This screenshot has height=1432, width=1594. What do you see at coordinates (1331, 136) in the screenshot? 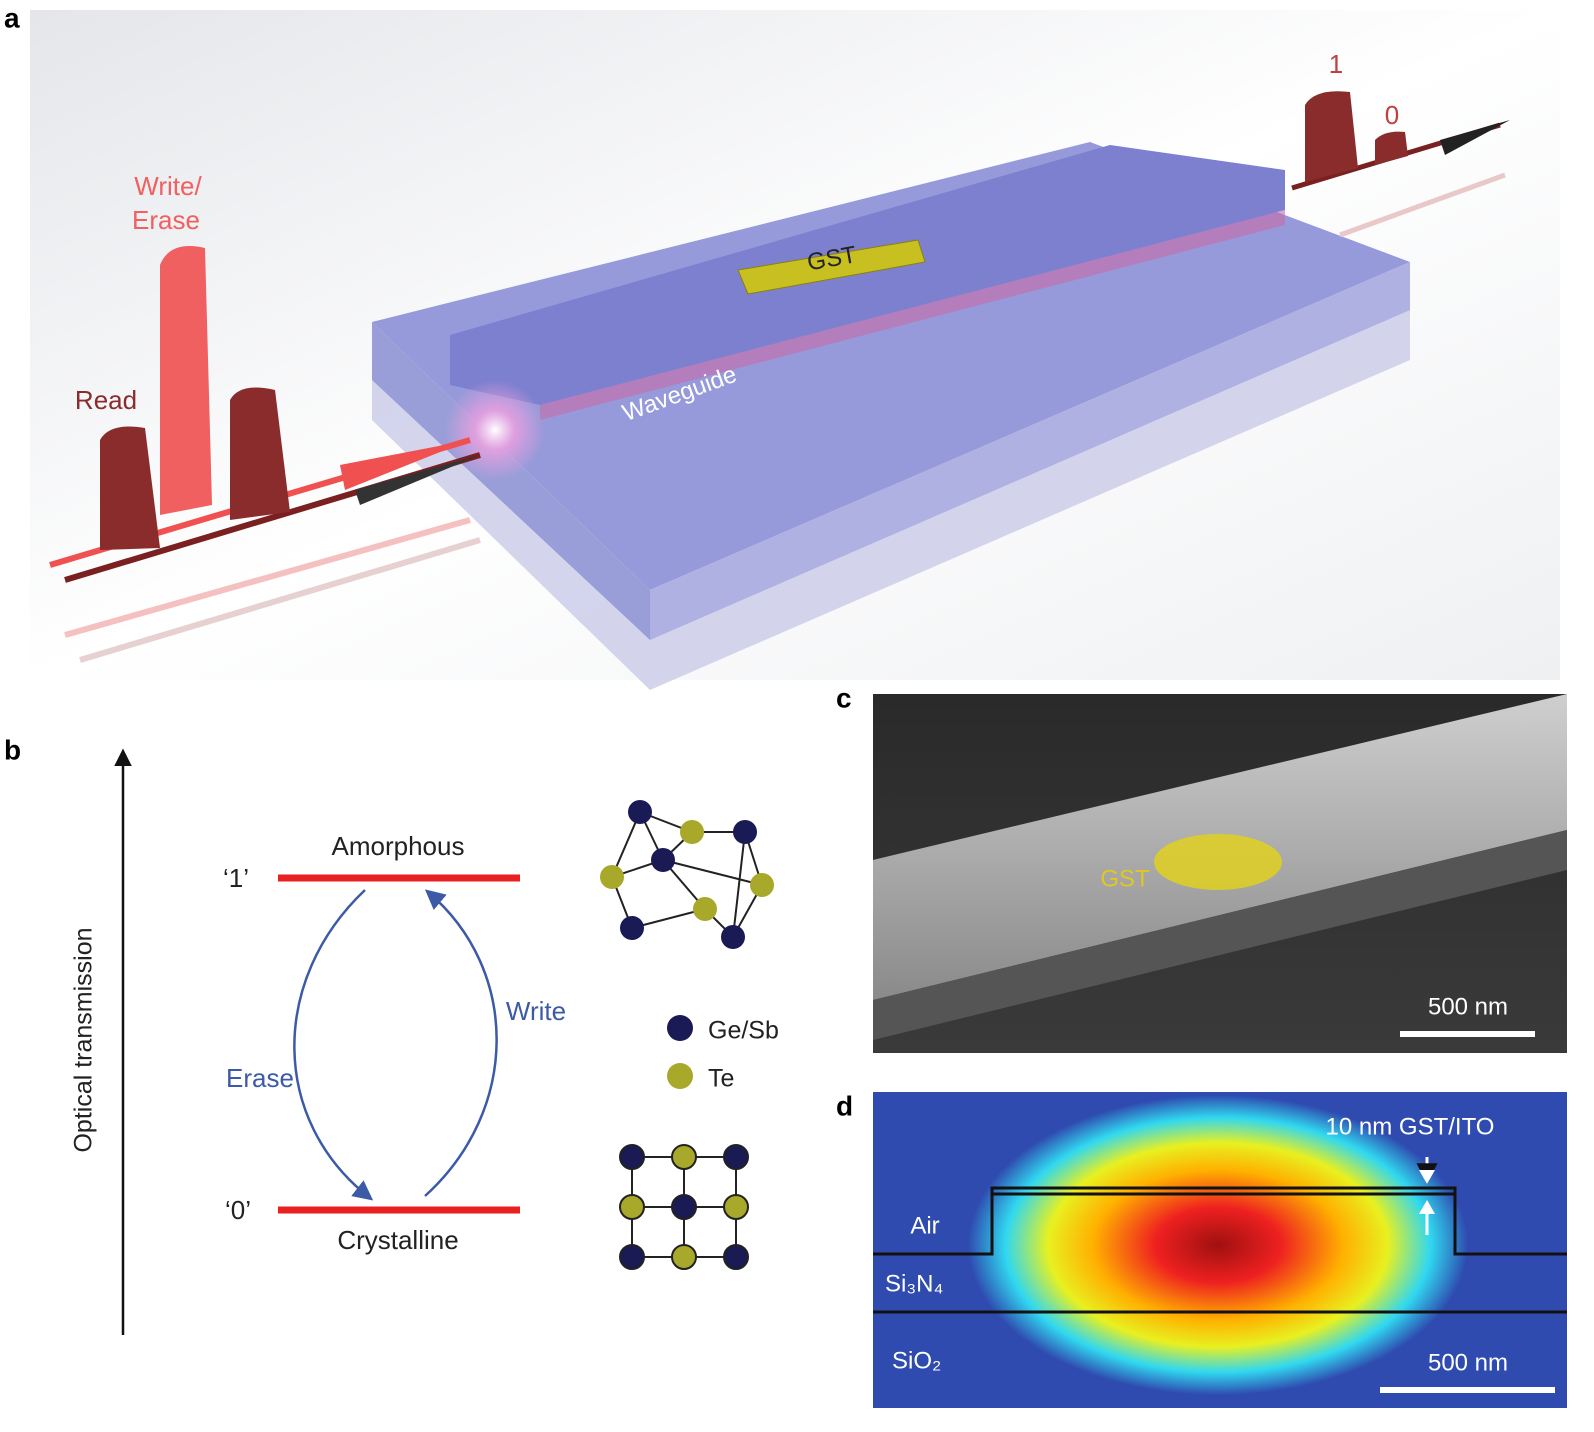
I see `pulse-one` at bounding box center [1331, 136].